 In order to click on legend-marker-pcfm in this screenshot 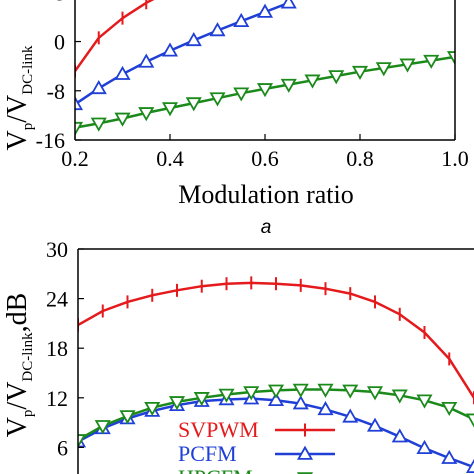, I will do `click(305, 452)`.